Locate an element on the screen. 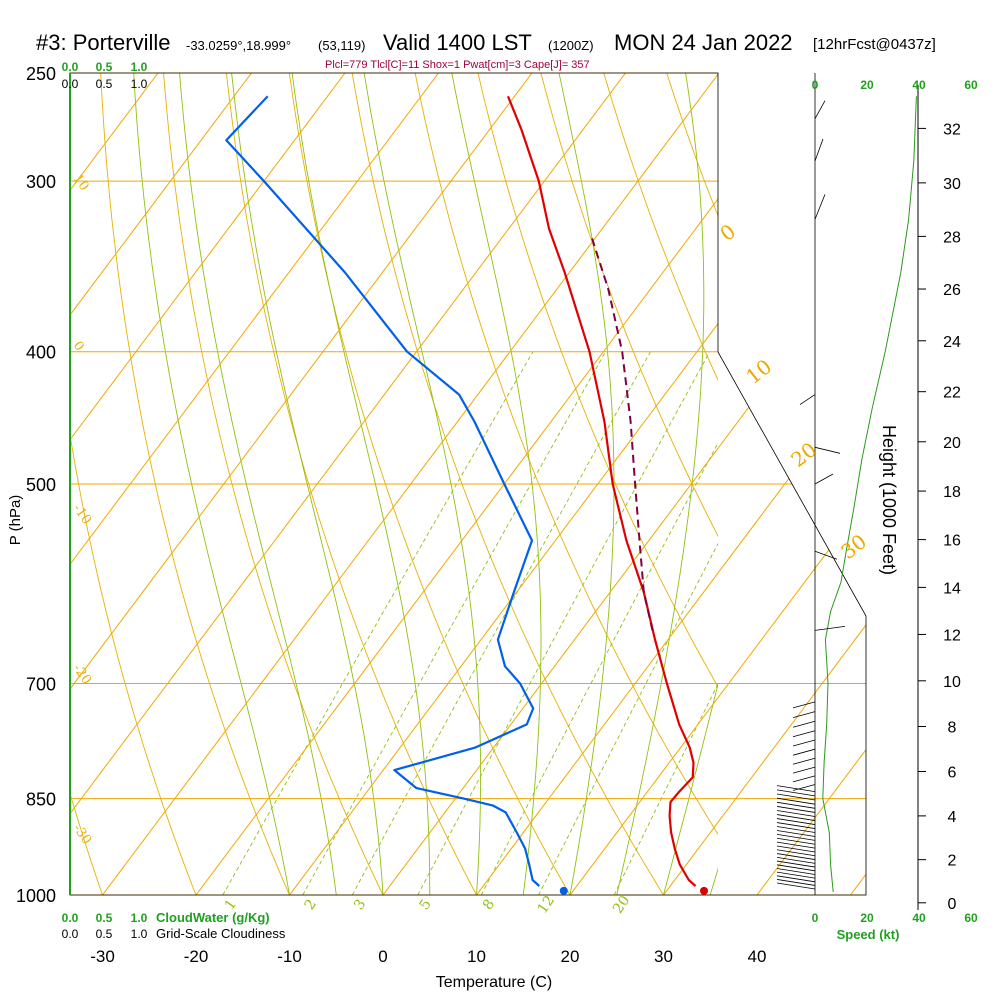  mixing-ratio-label: 20 is located at coordinates (621, 905).